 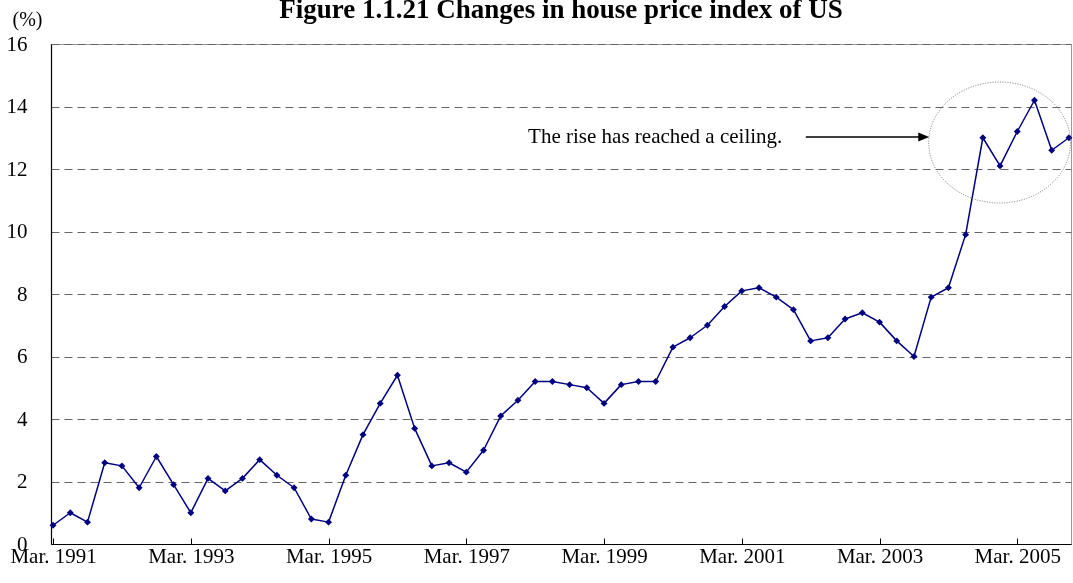 What do you see at coordinates (17, 168) in the screenshot?
I see `y-tick-label: 12` at bounding box center [17, 168].